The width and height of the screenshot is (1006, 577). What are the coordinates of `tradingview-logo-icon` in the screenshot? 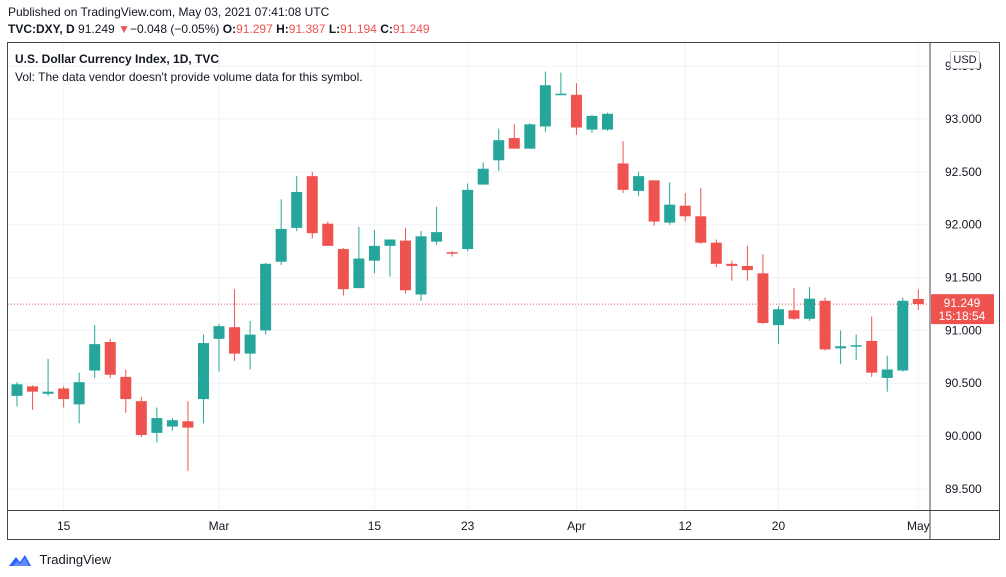 It's located at (20, 560).